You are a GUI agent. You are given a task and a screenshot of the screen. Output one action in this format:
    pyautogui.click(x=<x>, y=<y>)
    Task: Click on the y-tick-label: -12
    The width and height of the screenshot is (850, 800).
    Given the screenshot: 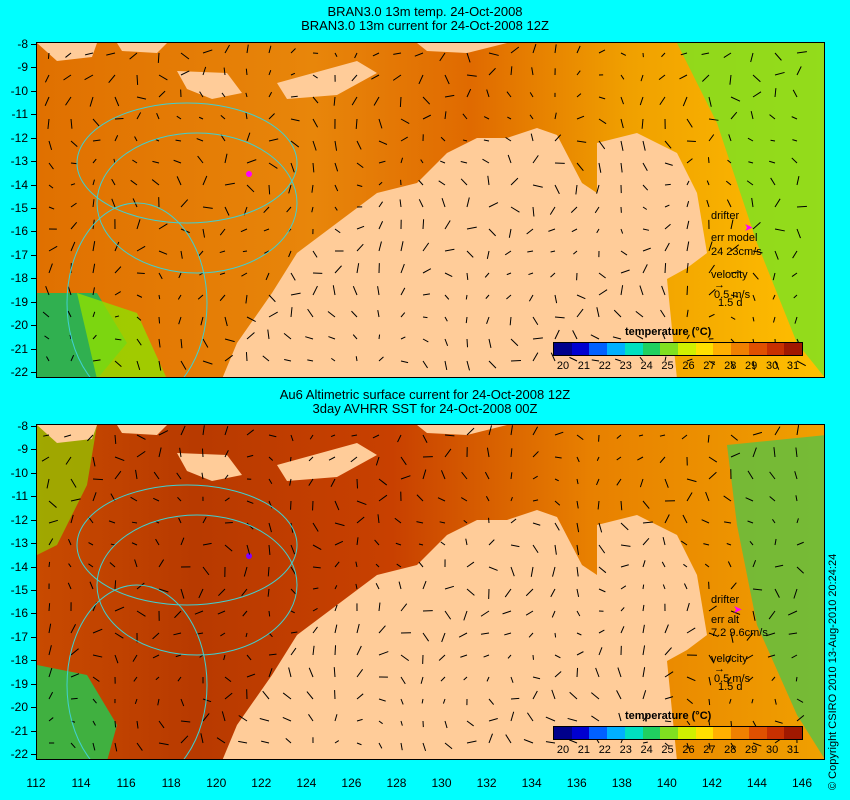 What is the action you would take?
    pyautogui.click(x=19, y=519)
    